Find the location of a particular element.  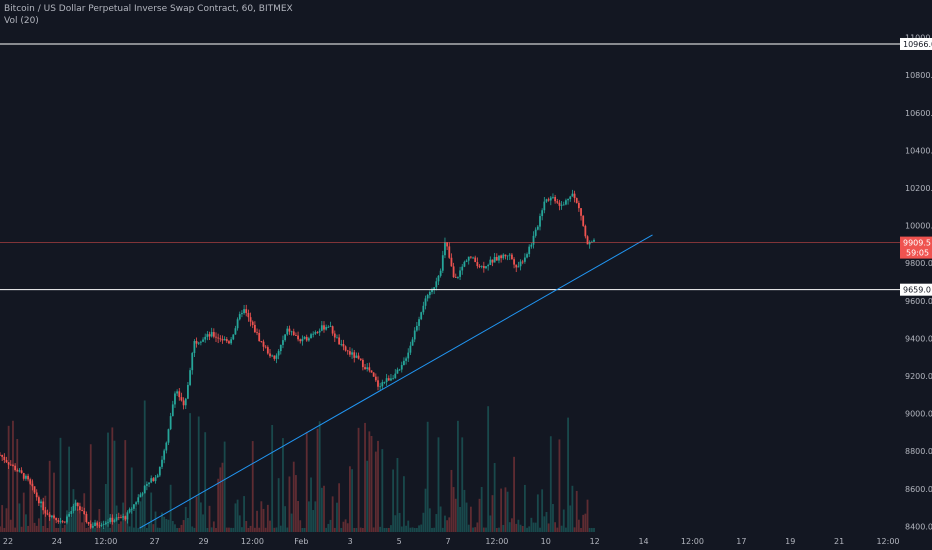

volume-indicator-label: Vol (20) is located at coordinates (21, 21).